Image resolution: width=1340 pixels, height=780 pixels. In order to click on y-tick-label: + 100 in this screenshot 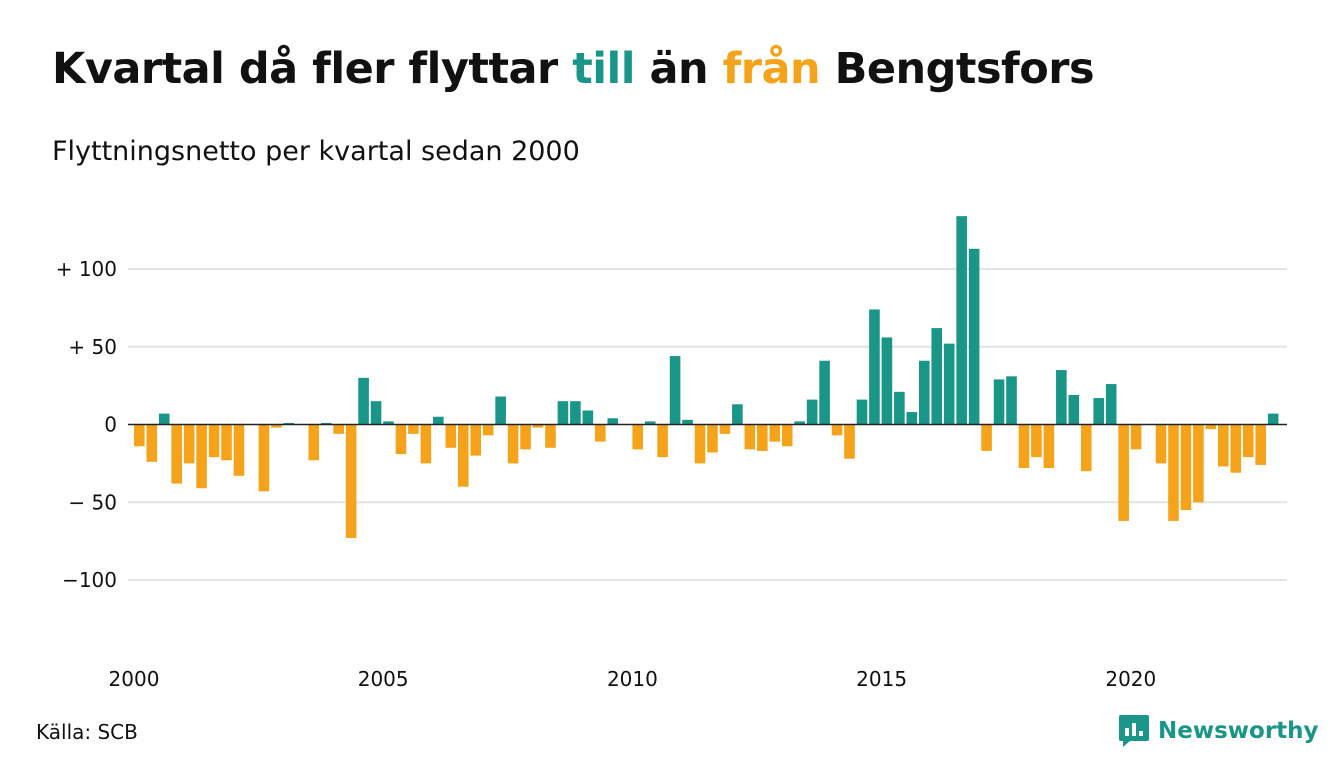, I will do `click(86, 269)`.